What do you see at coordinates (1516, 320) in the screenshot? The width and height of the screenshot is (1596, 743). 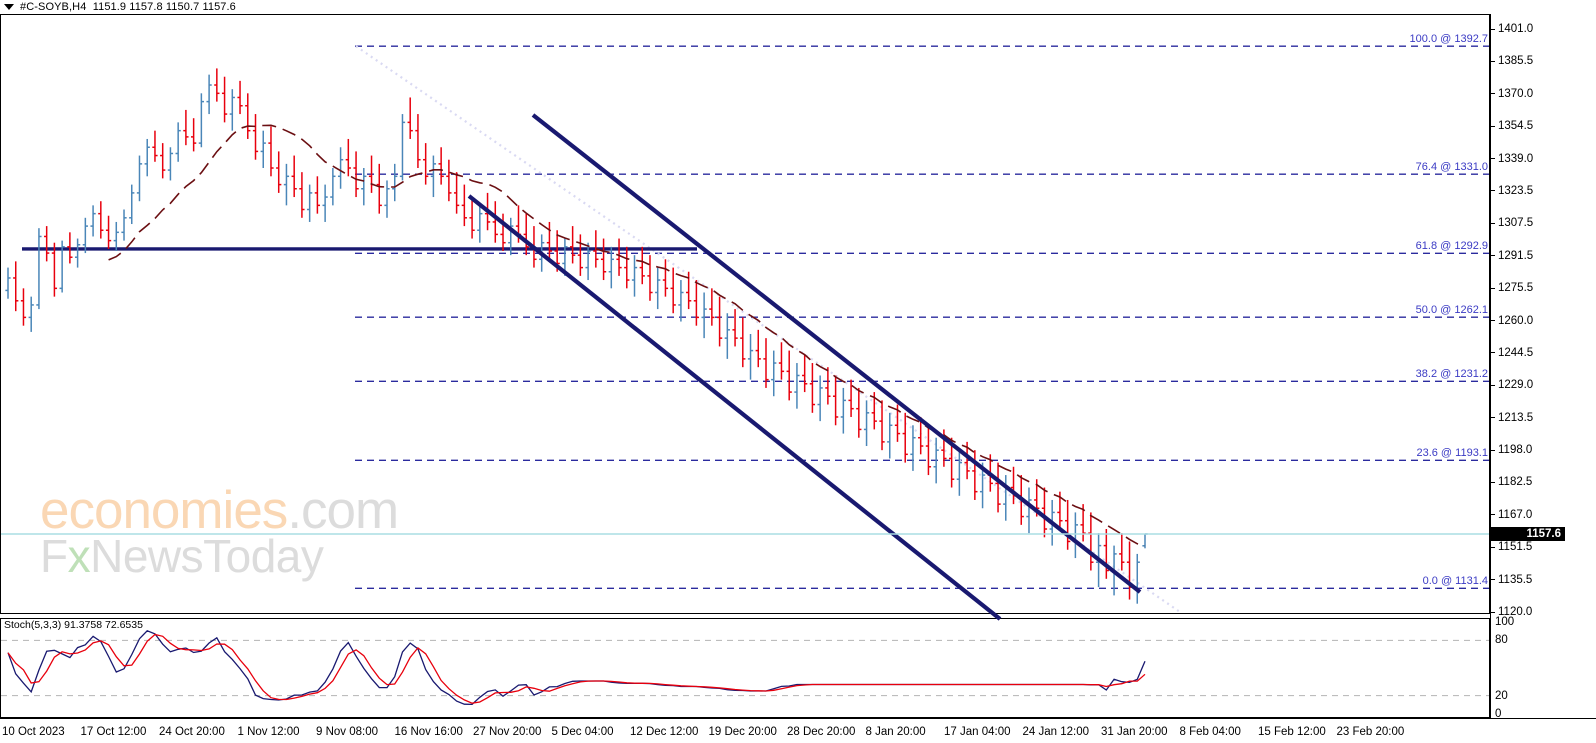 I see `price-axis-tick-label: 1260.0` at bounding box center [1516, 320].